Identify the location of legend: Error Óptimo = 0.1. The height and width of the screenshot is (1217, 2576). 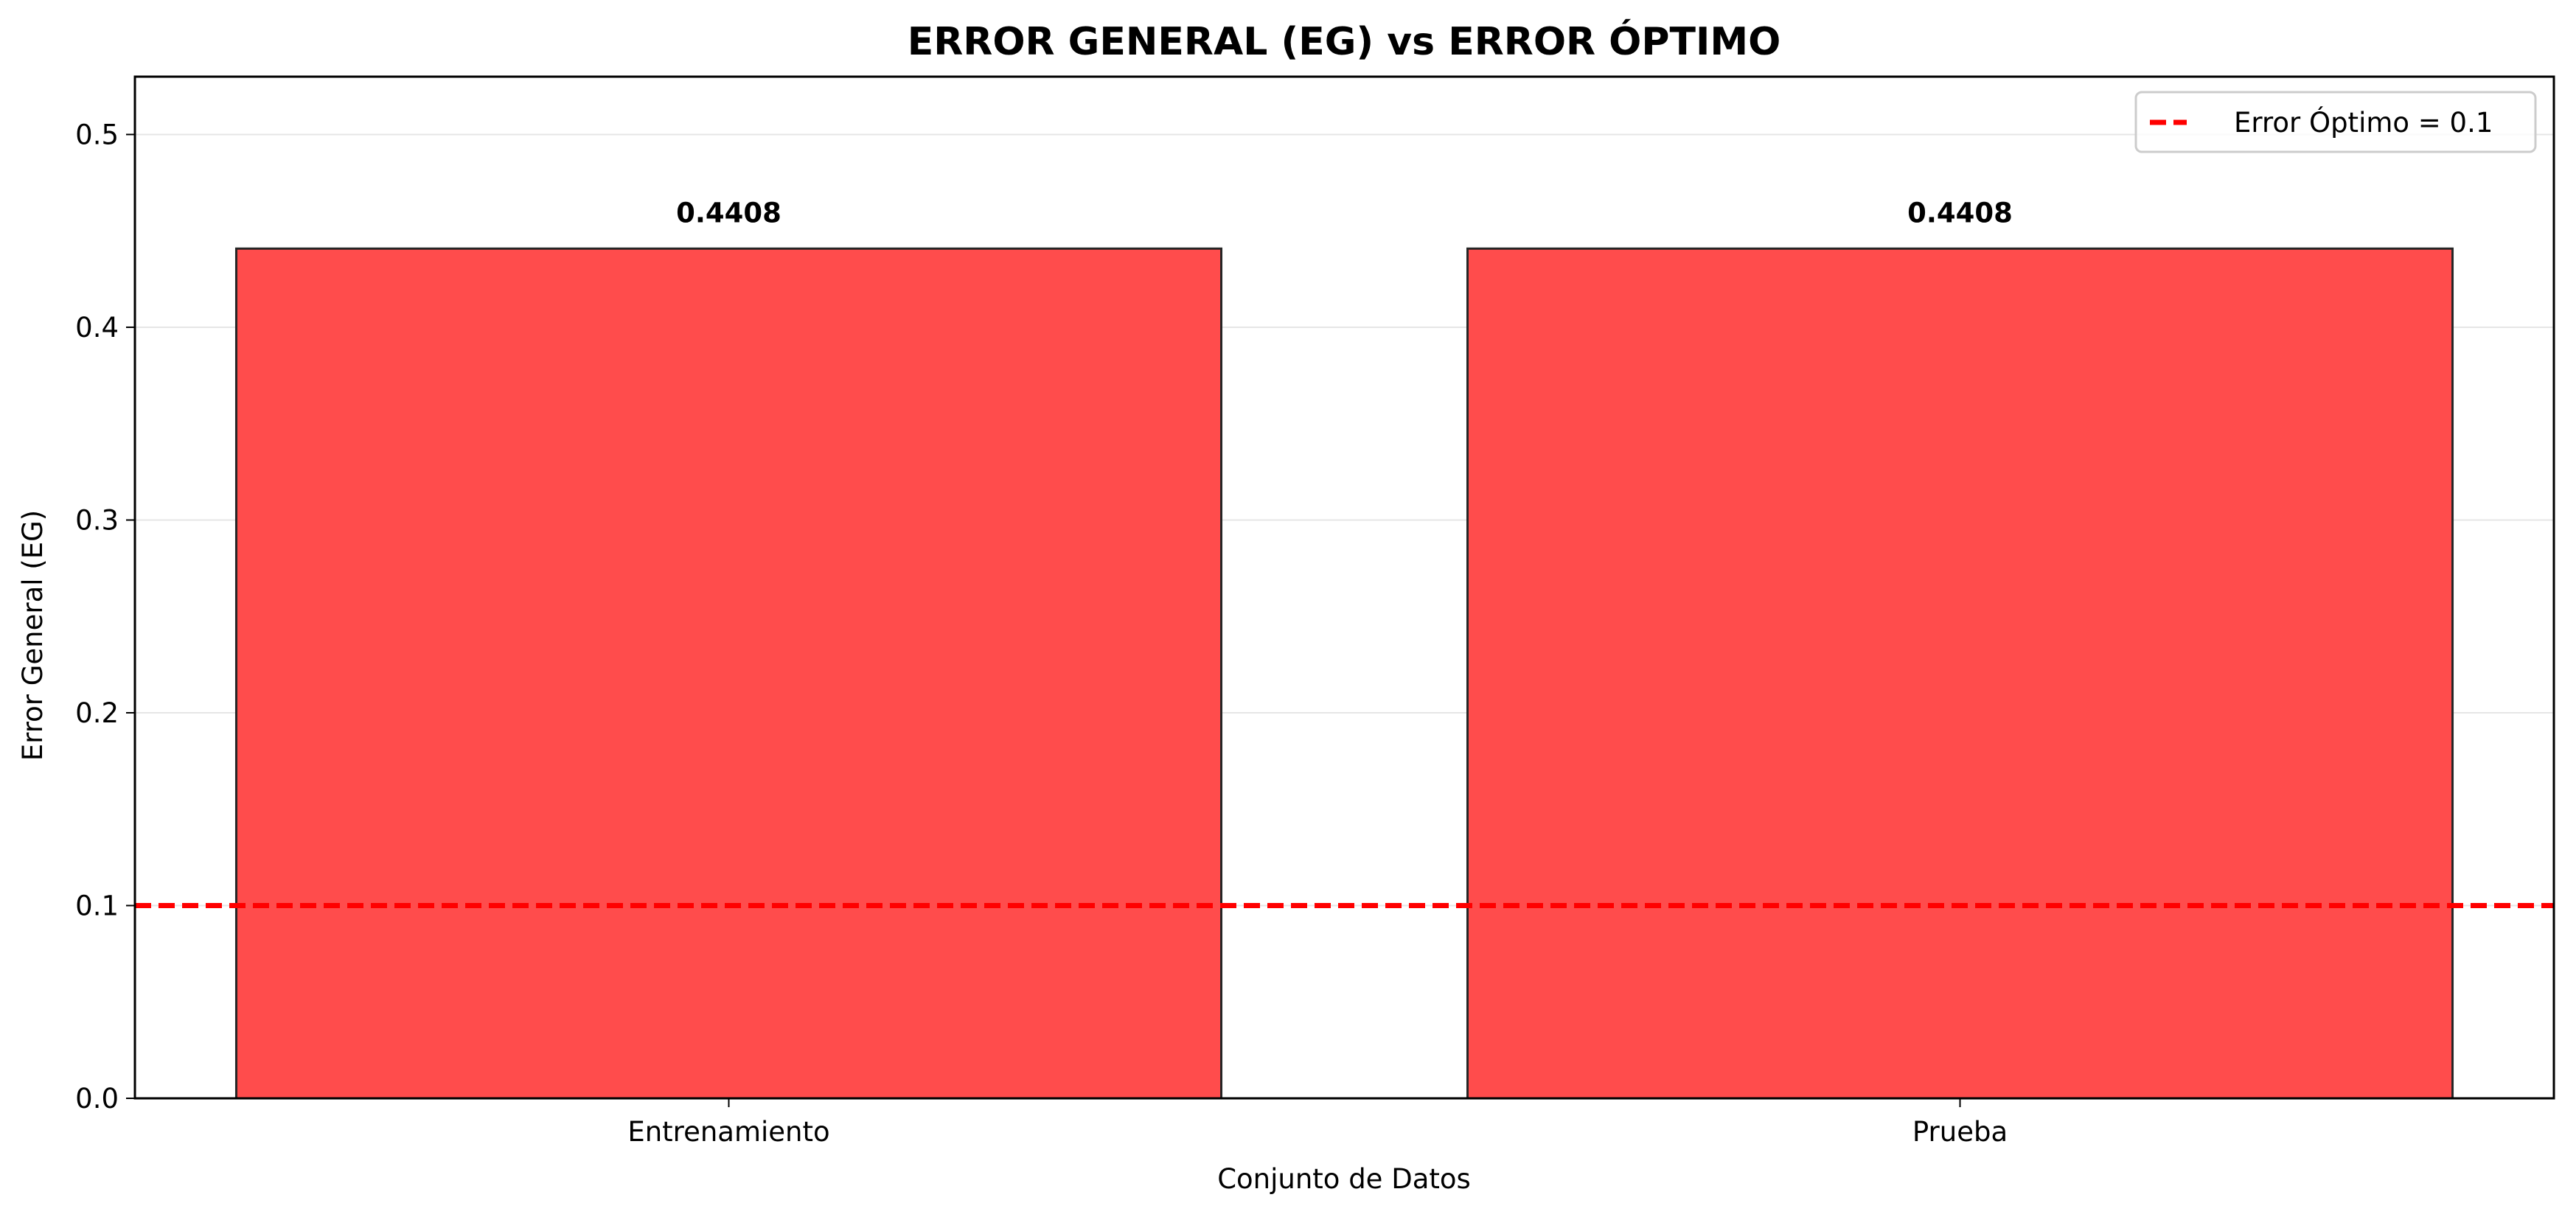
(2336, 122).